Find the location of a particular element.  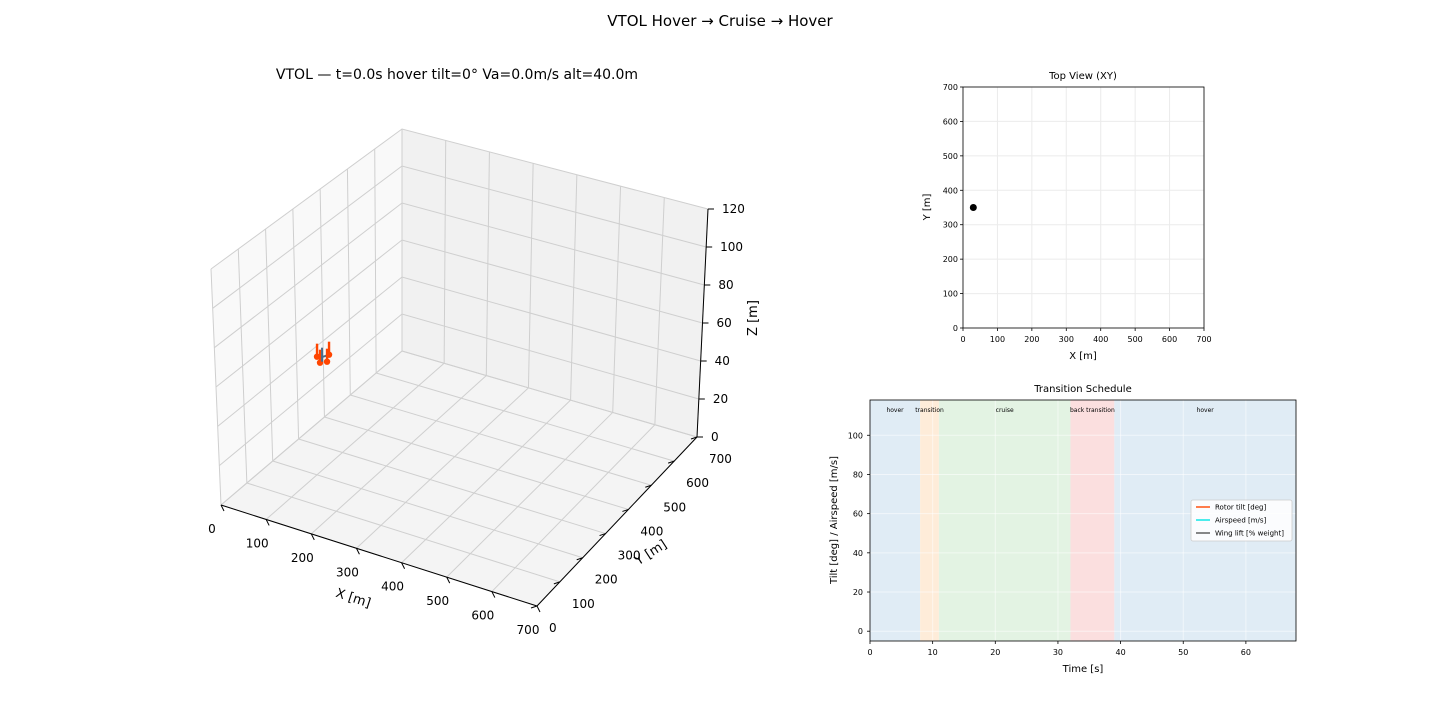

back-pane is located at coordinates (555, 283).